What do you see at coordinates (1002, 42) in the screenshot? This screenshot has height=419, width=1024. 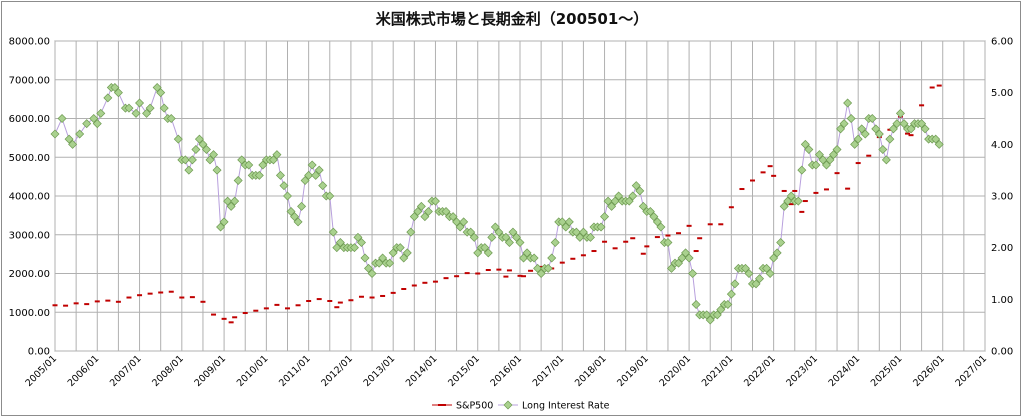 I see `y-right-tick-label: 6.00` at bounding box center [1002, 42].